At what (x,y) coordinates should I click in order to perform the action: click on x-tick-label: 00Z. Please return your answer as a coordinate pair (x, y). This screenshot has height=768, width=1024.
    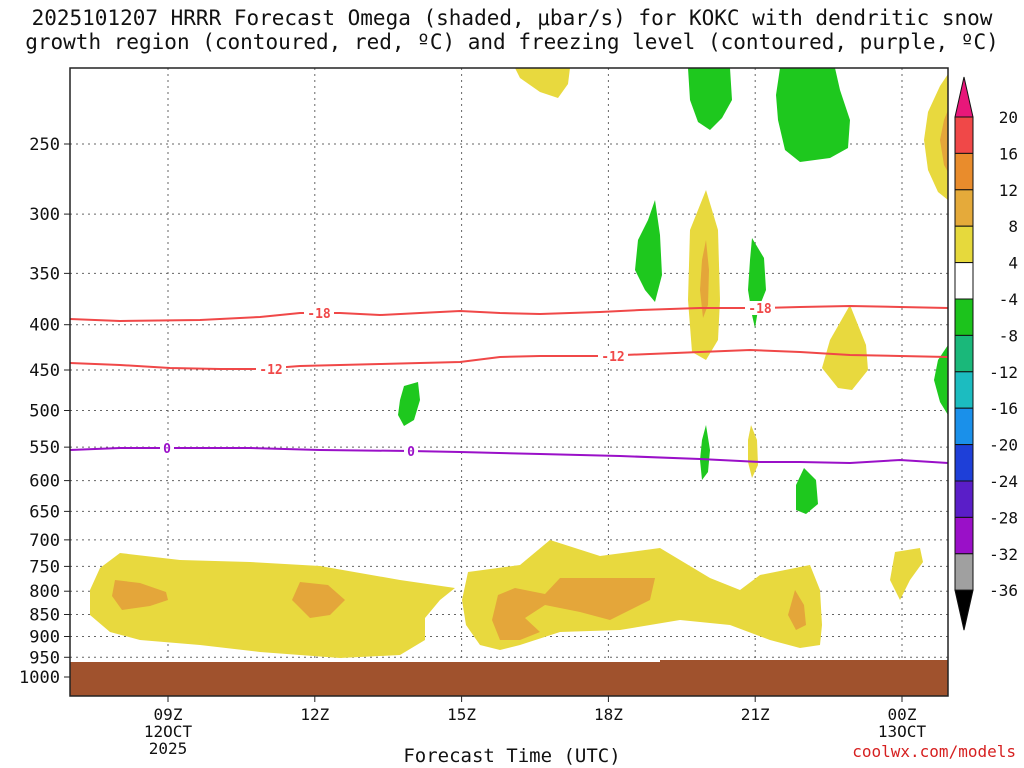
    Looking at the image, I should click on (902, 714).